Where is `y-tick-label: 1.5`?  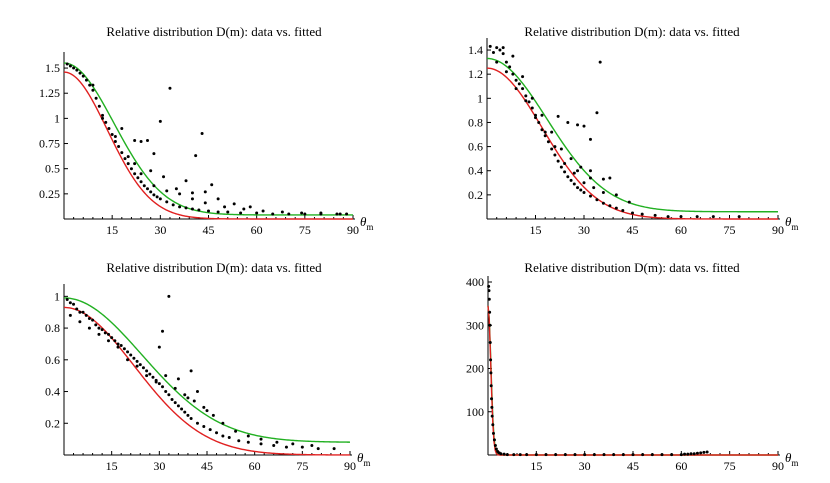
y-tick-label: 1.5 is located at coordinates (52, 68).